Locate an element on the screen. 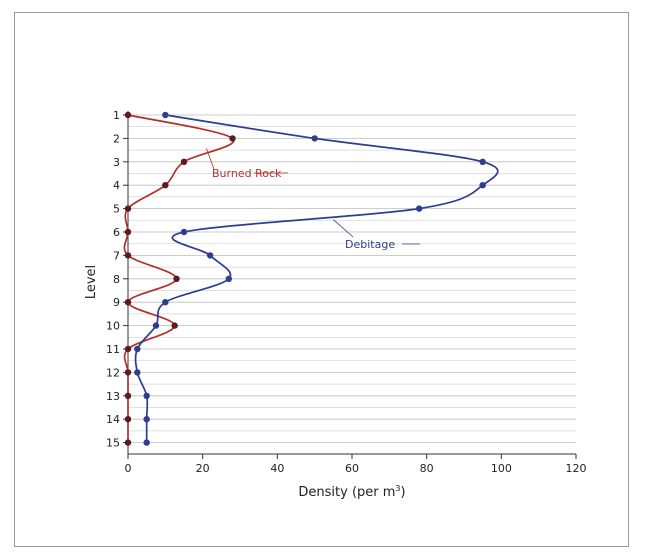 Image resolution: width=645 pixels, height=560 pixels. y-axis-title: Level is located at coordinates (91, 282).